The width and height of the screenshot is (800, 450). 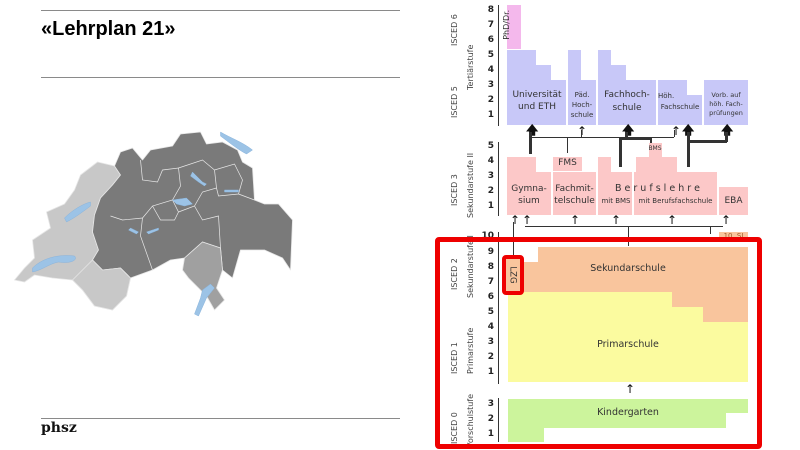 What do you see at coordinates (54, 264) in the screenshot?
I see `lake-geneva` at bounding box center [54, 264].